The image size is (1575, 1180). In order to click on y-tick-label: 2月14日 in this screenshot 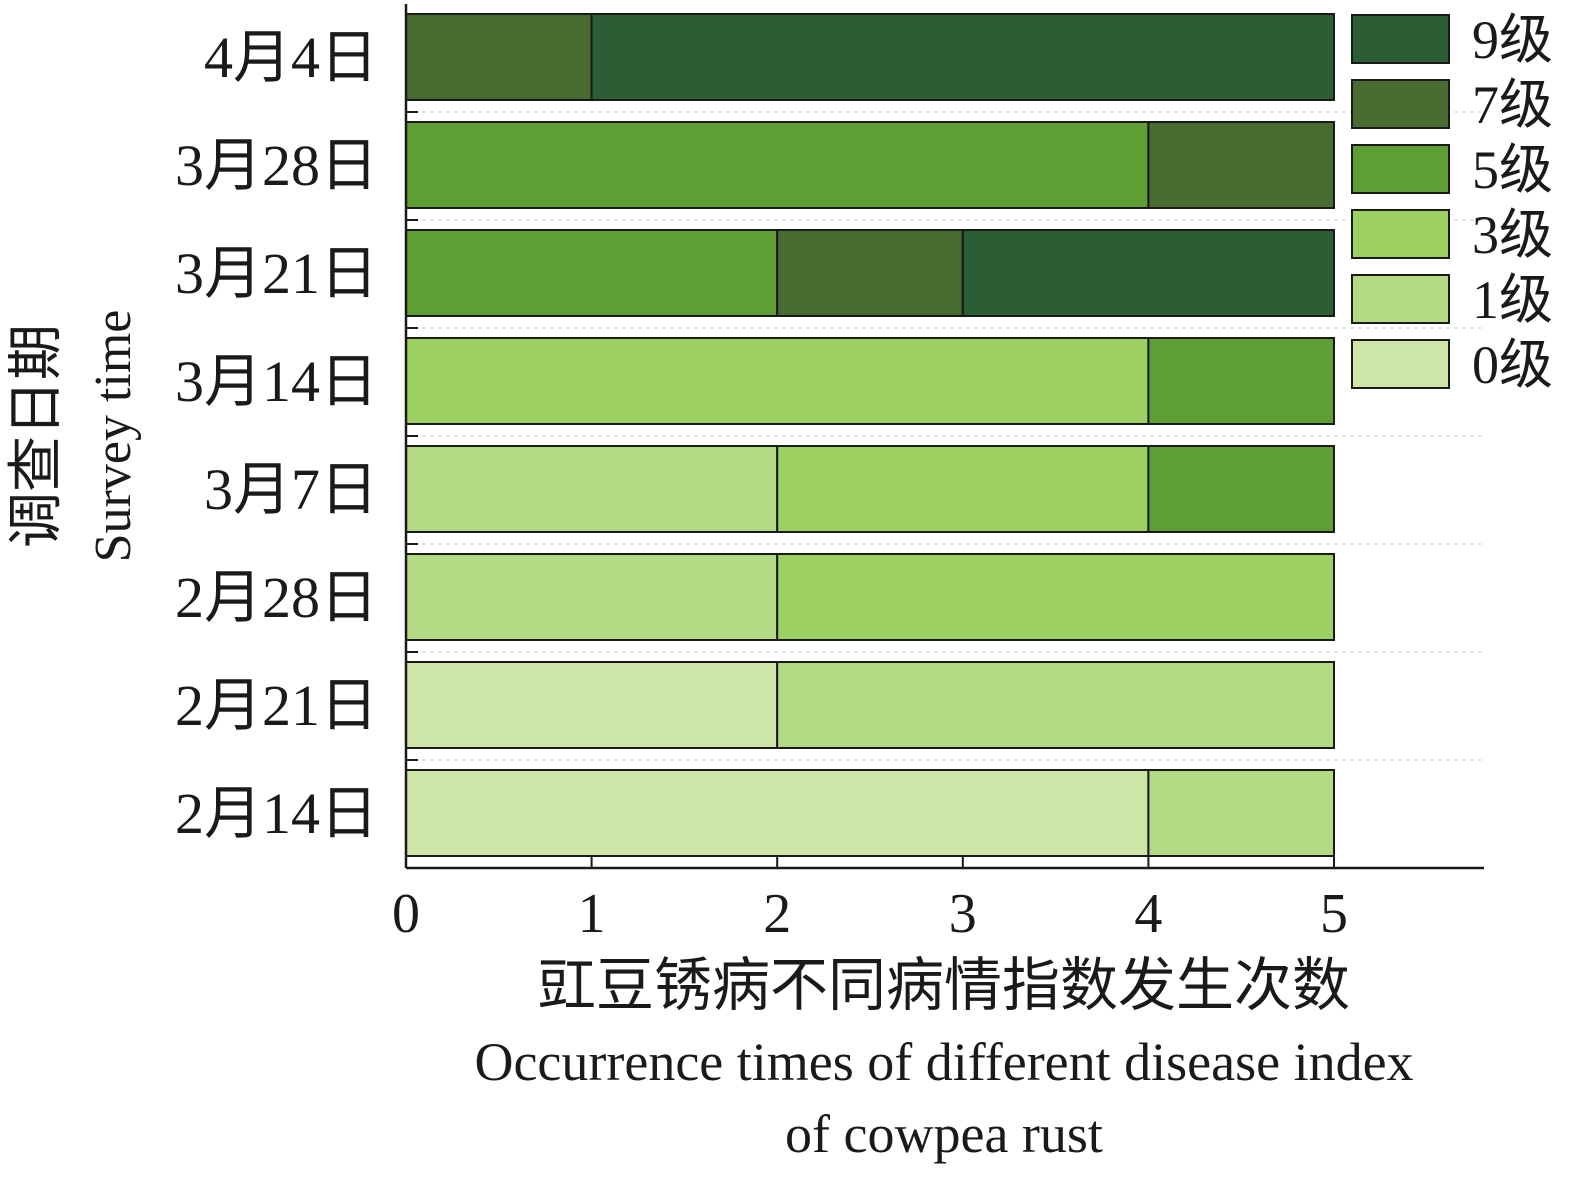, I will do `click(276, 813)`.